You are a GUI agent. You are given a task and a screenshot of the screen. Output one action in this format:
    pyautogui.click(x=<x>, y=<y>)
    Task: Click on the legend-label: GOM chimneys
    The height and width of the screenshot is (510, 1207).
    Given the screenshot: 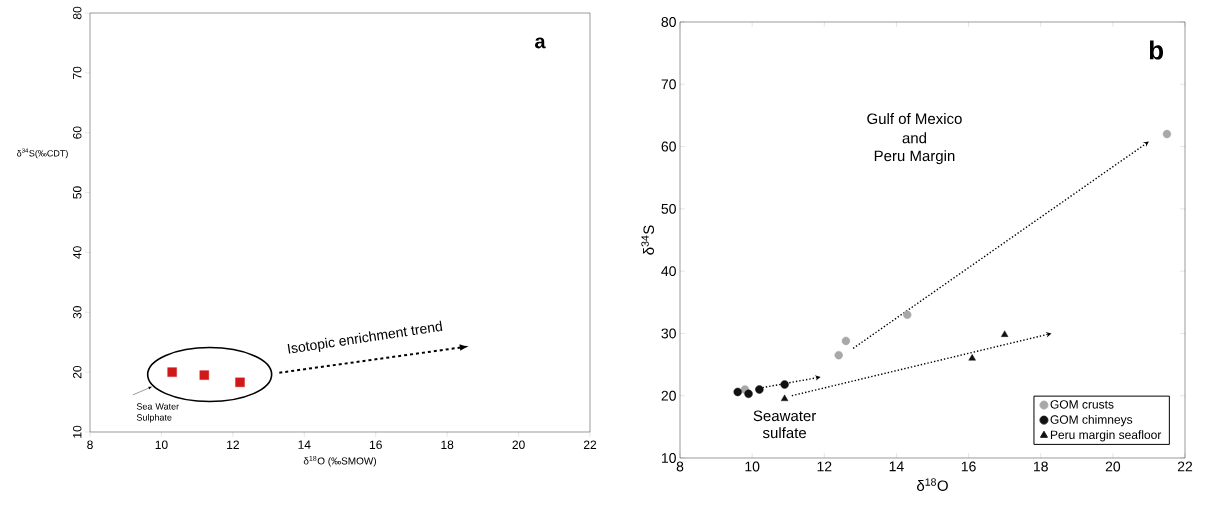 What is the action you would take?
    pyautogui.click(x=1091, y=421)
    